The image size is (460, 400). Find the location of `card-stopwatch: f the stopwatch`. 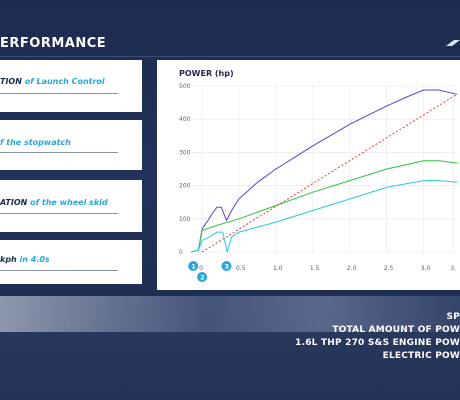

card-stopwatch: f the stopwatch is located at coordinates (71, 145).